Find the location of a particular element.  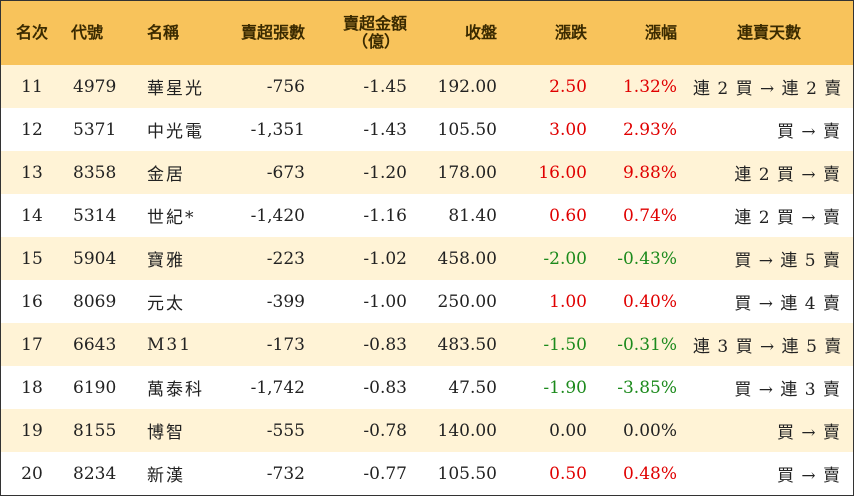

header-net-amount: 賣超金額 （億） is located at coordinates (364, 33).